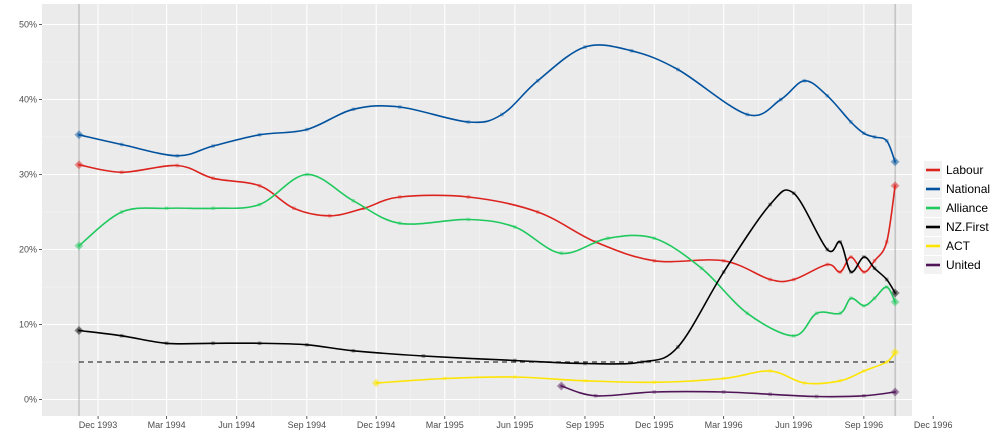  What do you see at coordinates (967, 227) in the screenshot?
I see `legend-label-nzfirst: NZ.First` at bounding box center [967, 227].